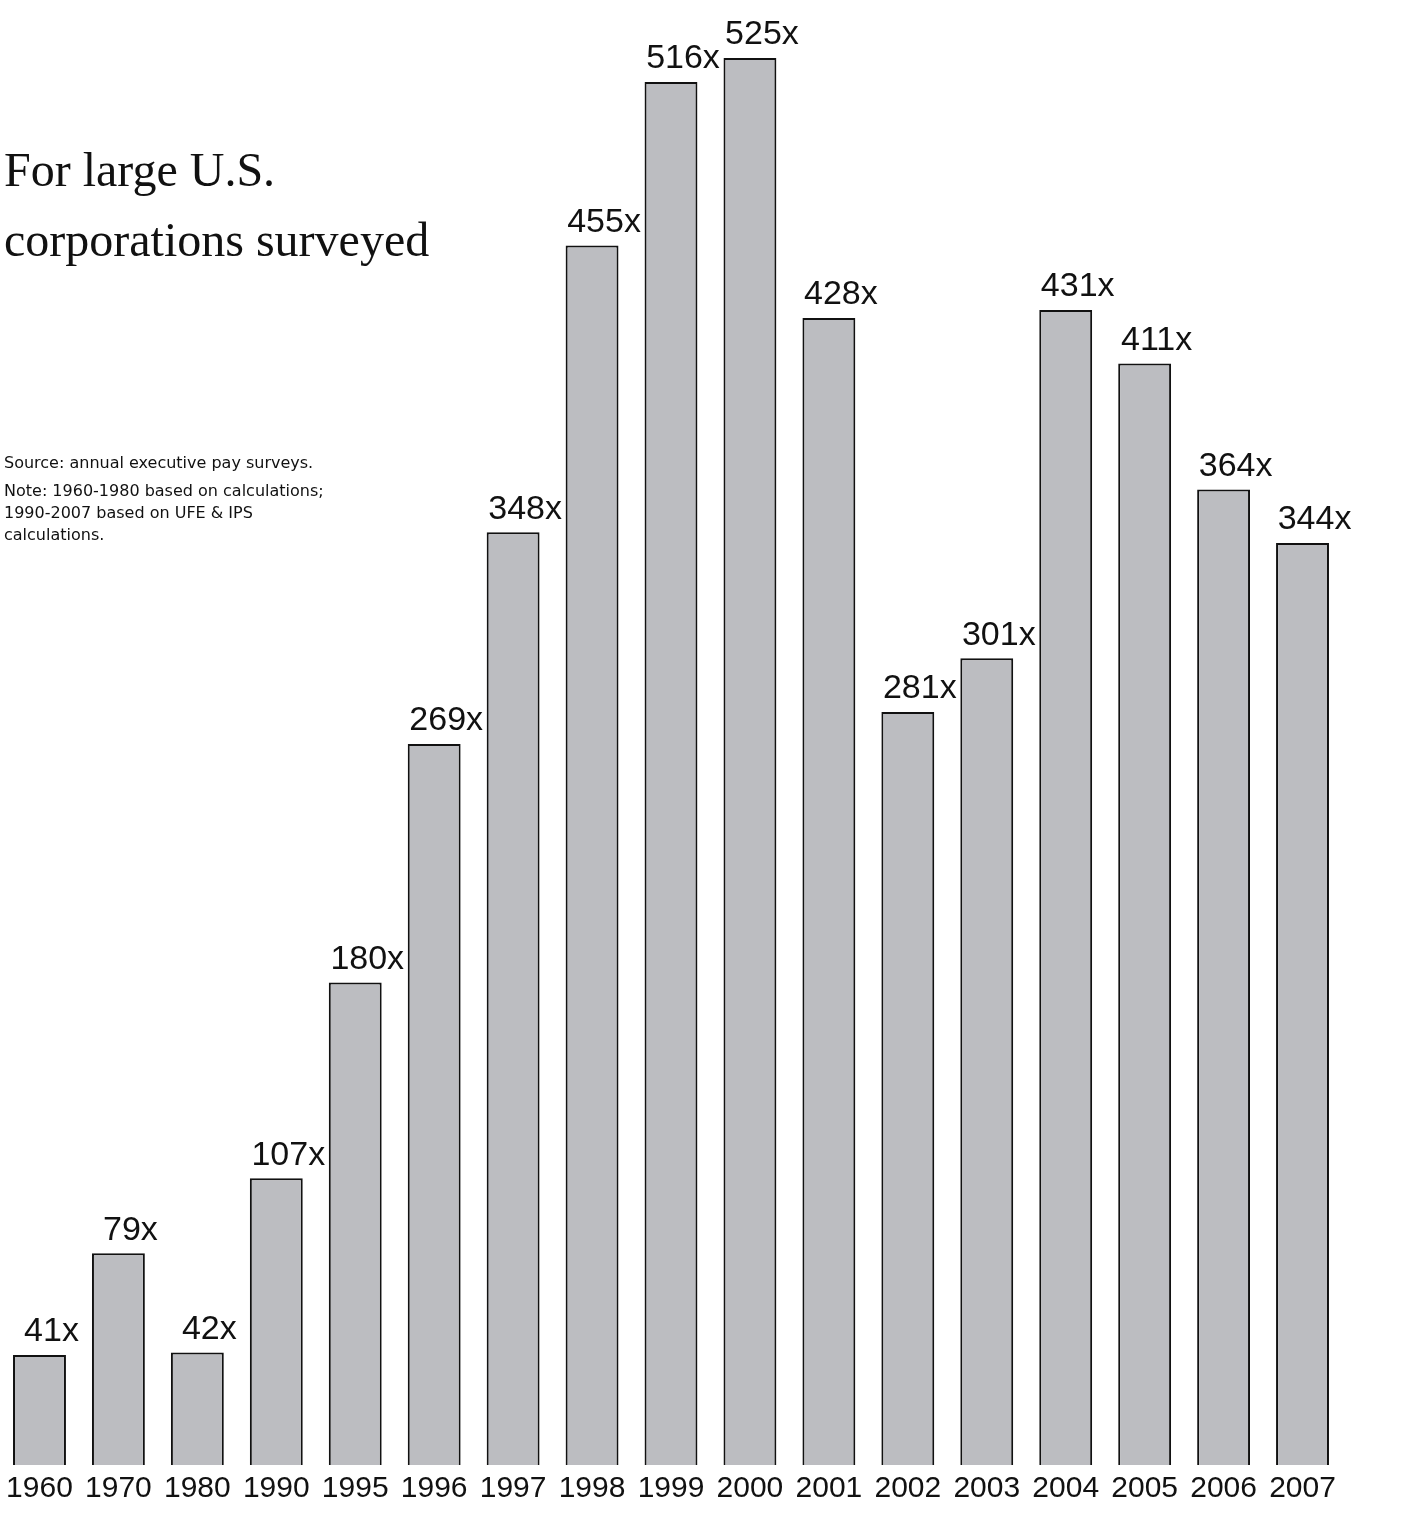 This screenshot has height=1513, width=1422. What do you see at coordinates (1223, 1487) in the screenshot?
I see `x-tick-label: 2006` at bounding box center [1223, 1487].